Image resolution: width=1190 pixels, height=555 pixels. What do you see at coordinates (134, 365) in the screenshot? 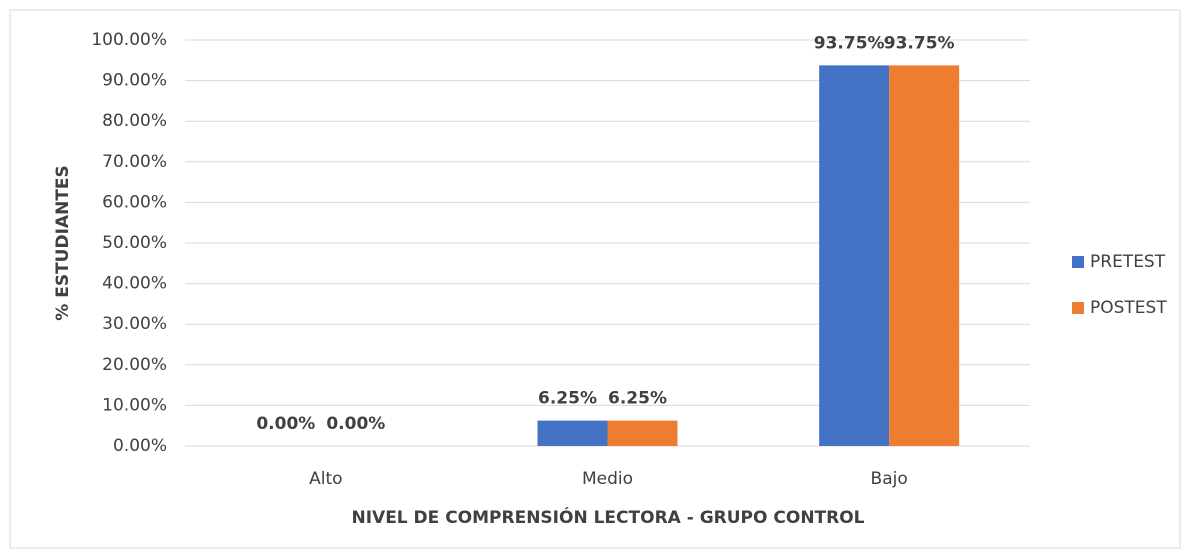
I see `y-tick-label: 20.00%` at bounding box center [134, 365].